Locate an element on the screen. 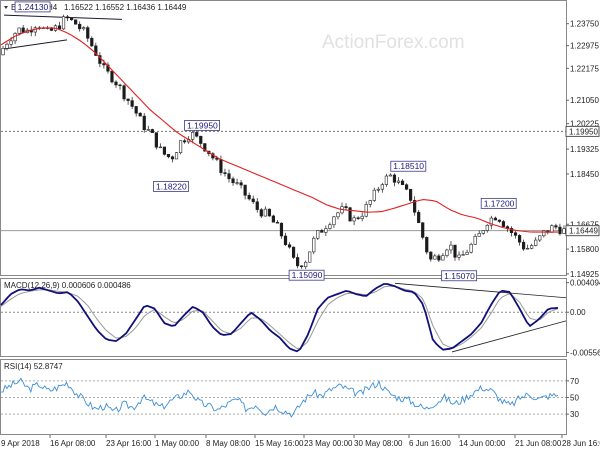 The height and width of the screenshot is (450, 600). rsi-axis-label: 30 is located at coordinates (574, 414).